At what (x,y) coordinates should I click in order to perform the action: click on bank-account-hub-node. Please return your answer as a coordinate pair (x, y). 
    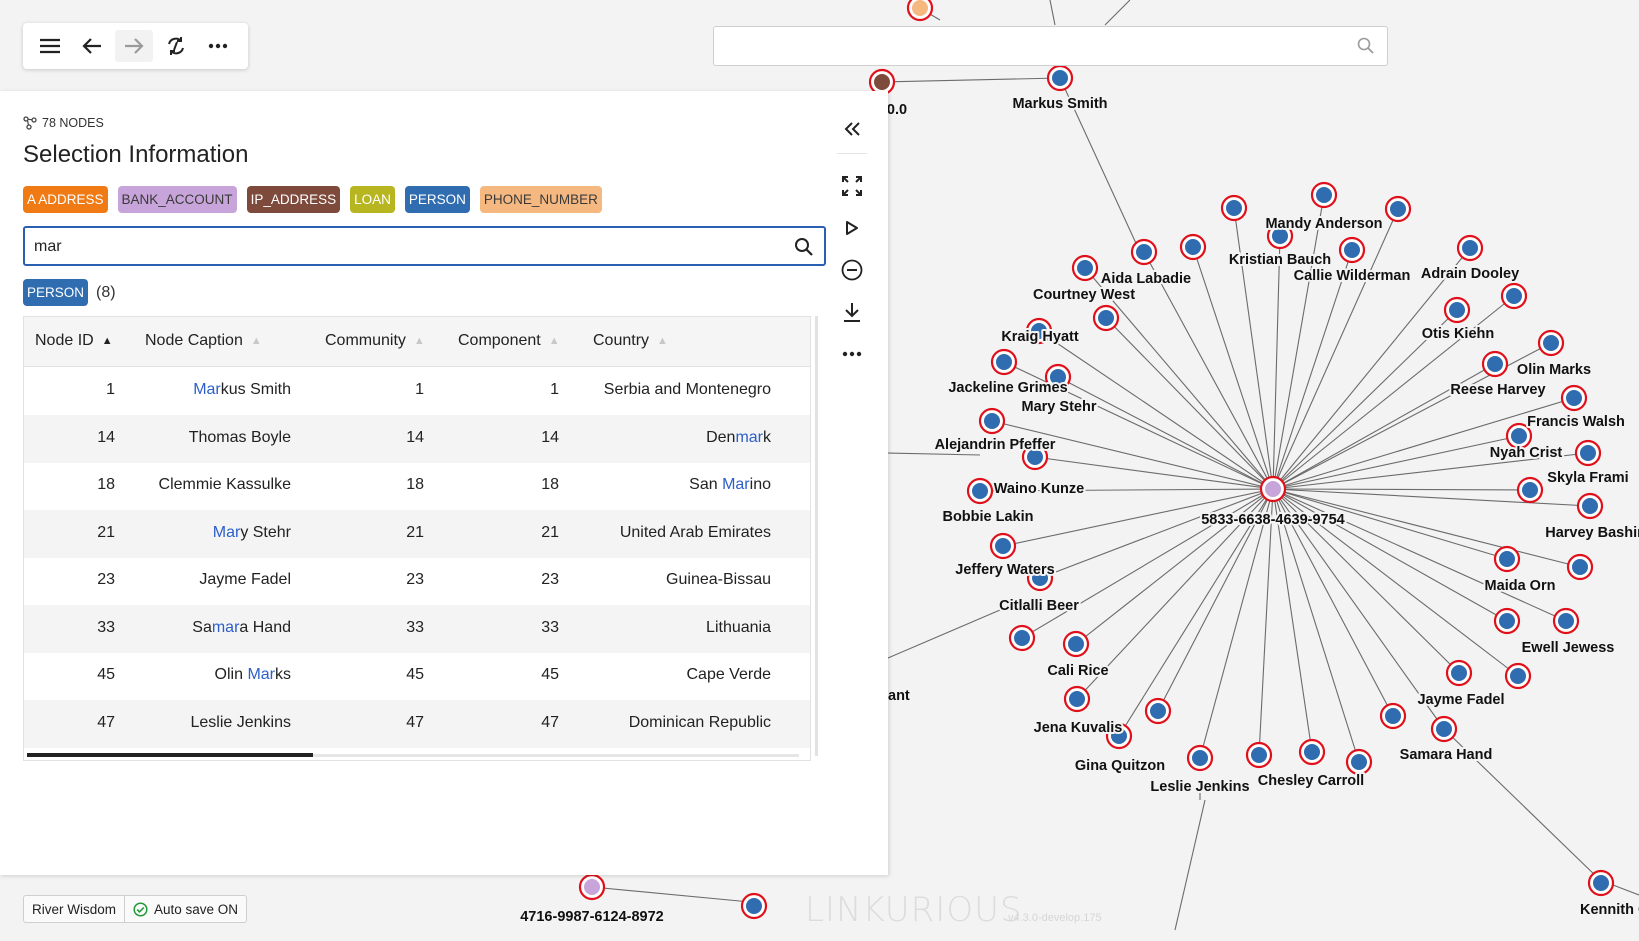
    Looking at the image, I should click on (1273, 489).